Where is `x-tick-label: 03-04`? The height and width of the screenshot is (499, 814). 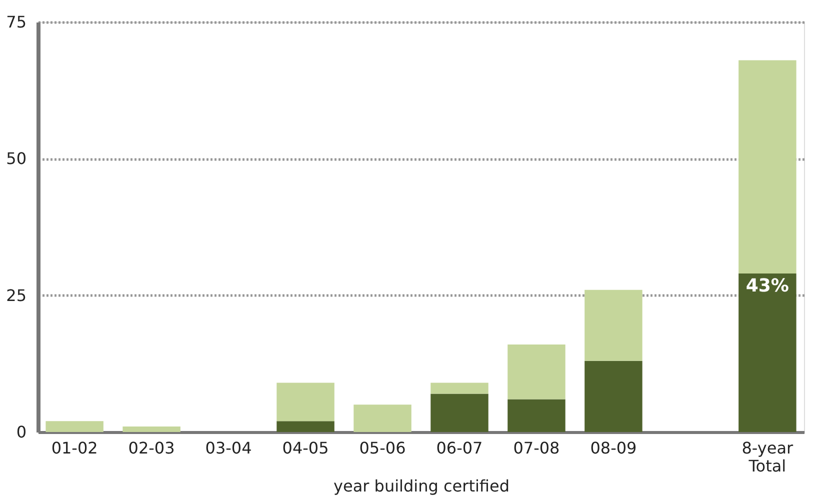
x-tick-label: 03-04 is located at coordinates (228, 448).